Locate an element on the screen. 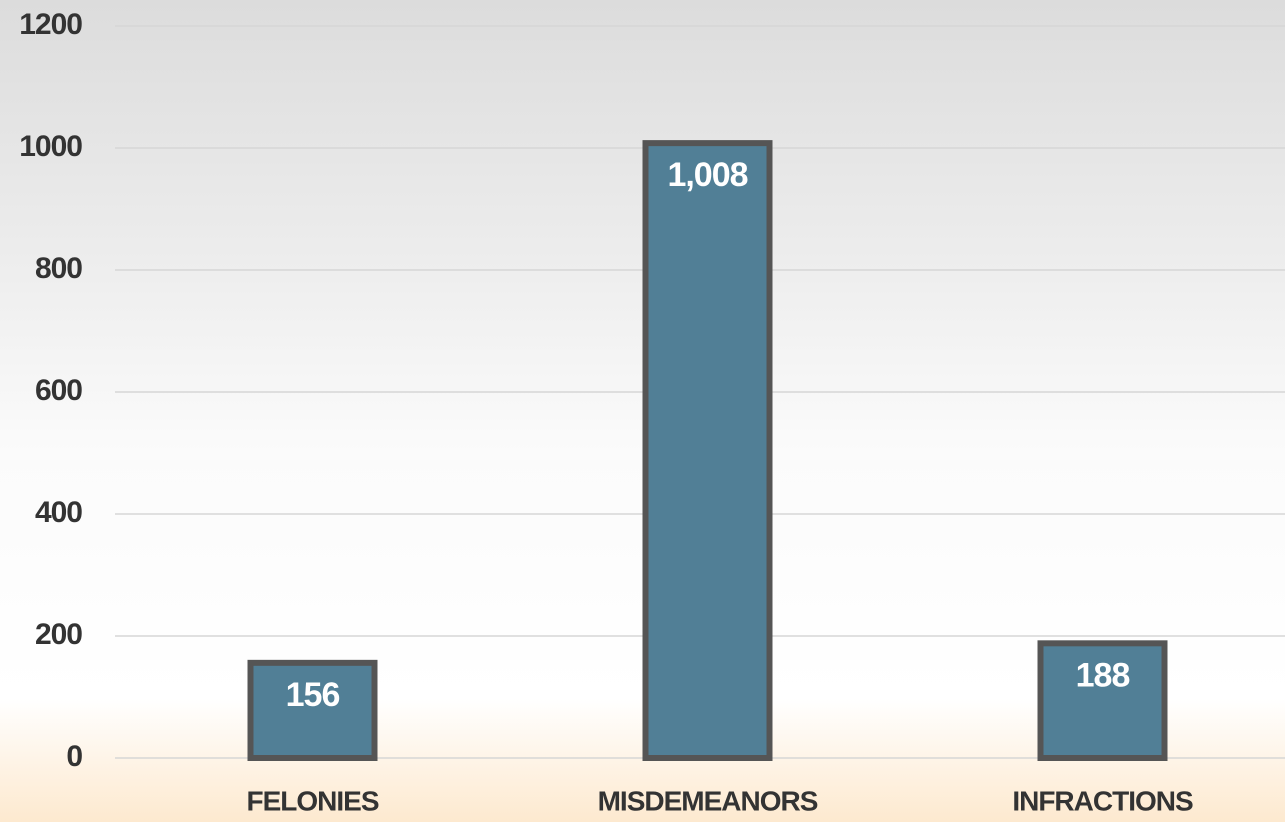 Image resolution: width=1285 pixels, height=822 pixels. value-label: 188 is located at coordinates (1103, 675).